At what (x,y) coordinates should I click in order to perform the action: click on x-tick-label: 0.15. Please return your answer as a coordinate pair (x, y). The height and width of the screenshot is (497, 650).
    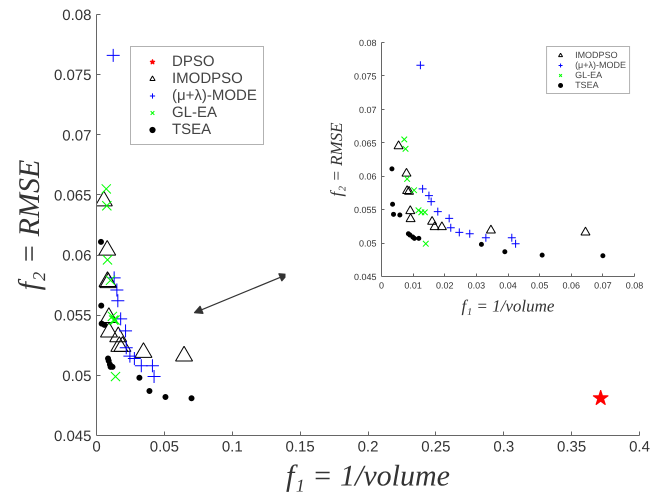
    Looking at the image, I should click on (300, 447).